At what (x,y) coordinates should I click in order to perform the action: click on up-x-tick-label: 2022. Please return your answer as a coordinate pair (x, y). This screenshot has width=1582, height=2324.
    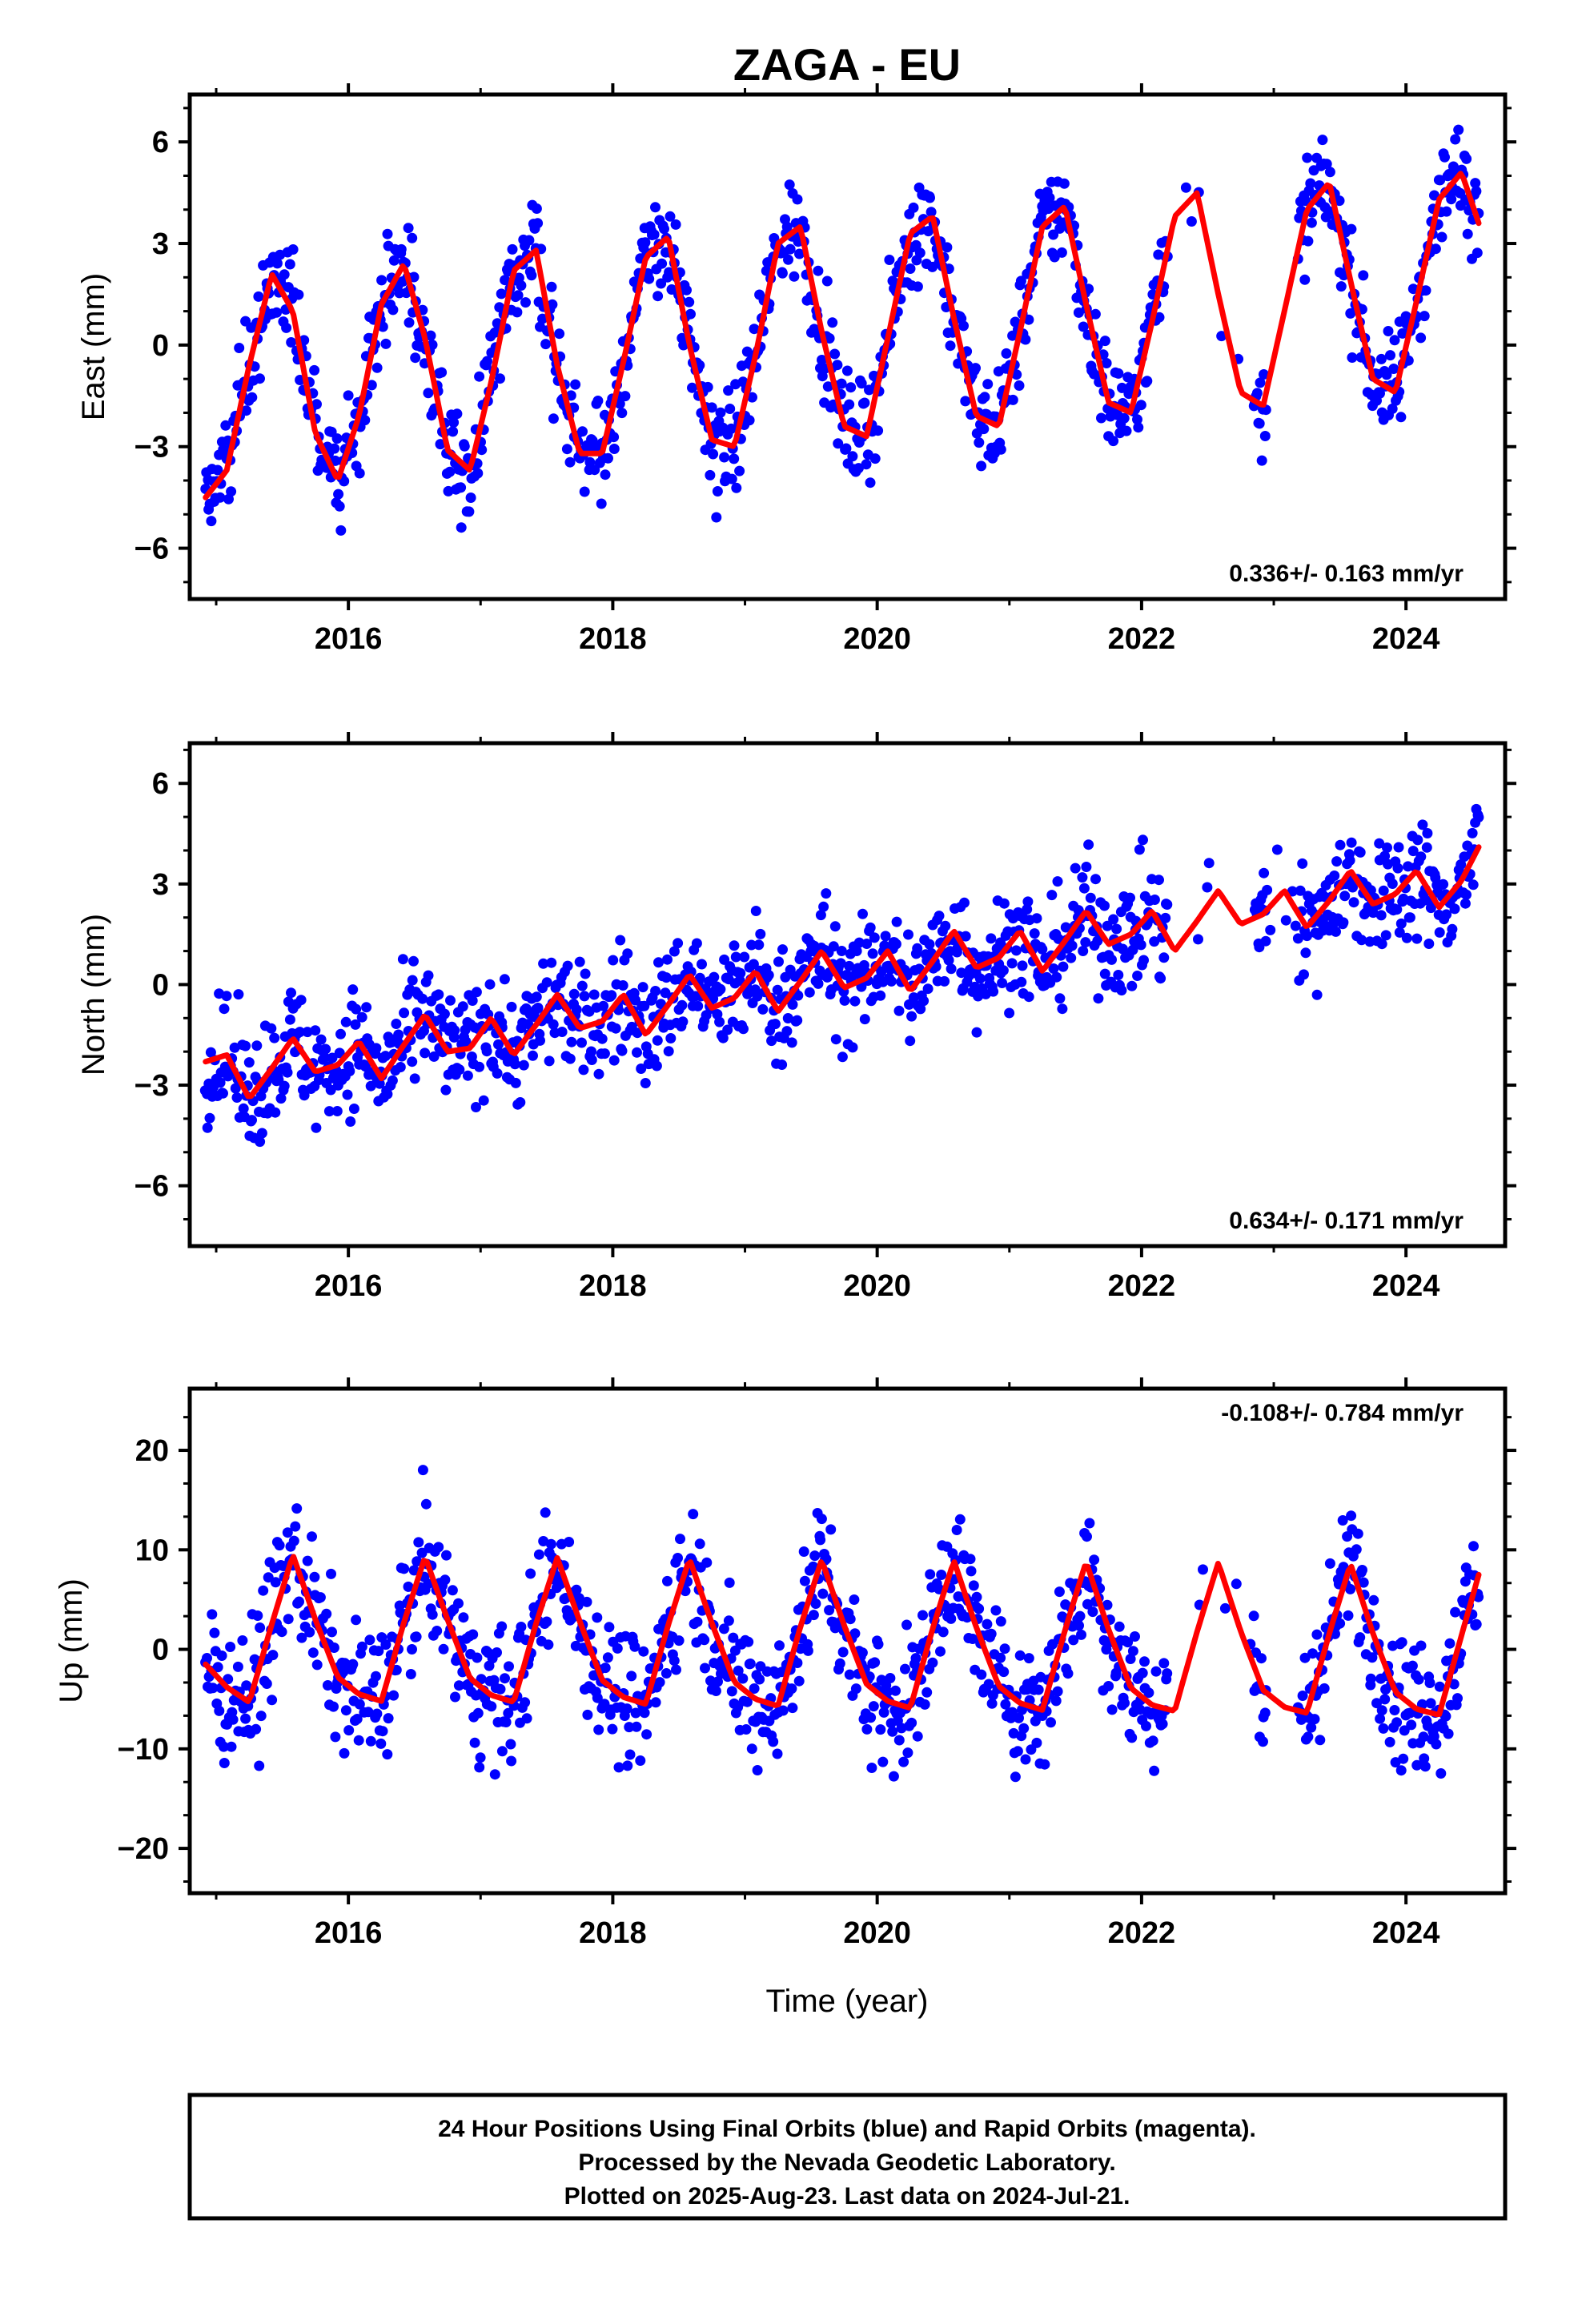
    Looking at the image, I should click on (1142, 1933).